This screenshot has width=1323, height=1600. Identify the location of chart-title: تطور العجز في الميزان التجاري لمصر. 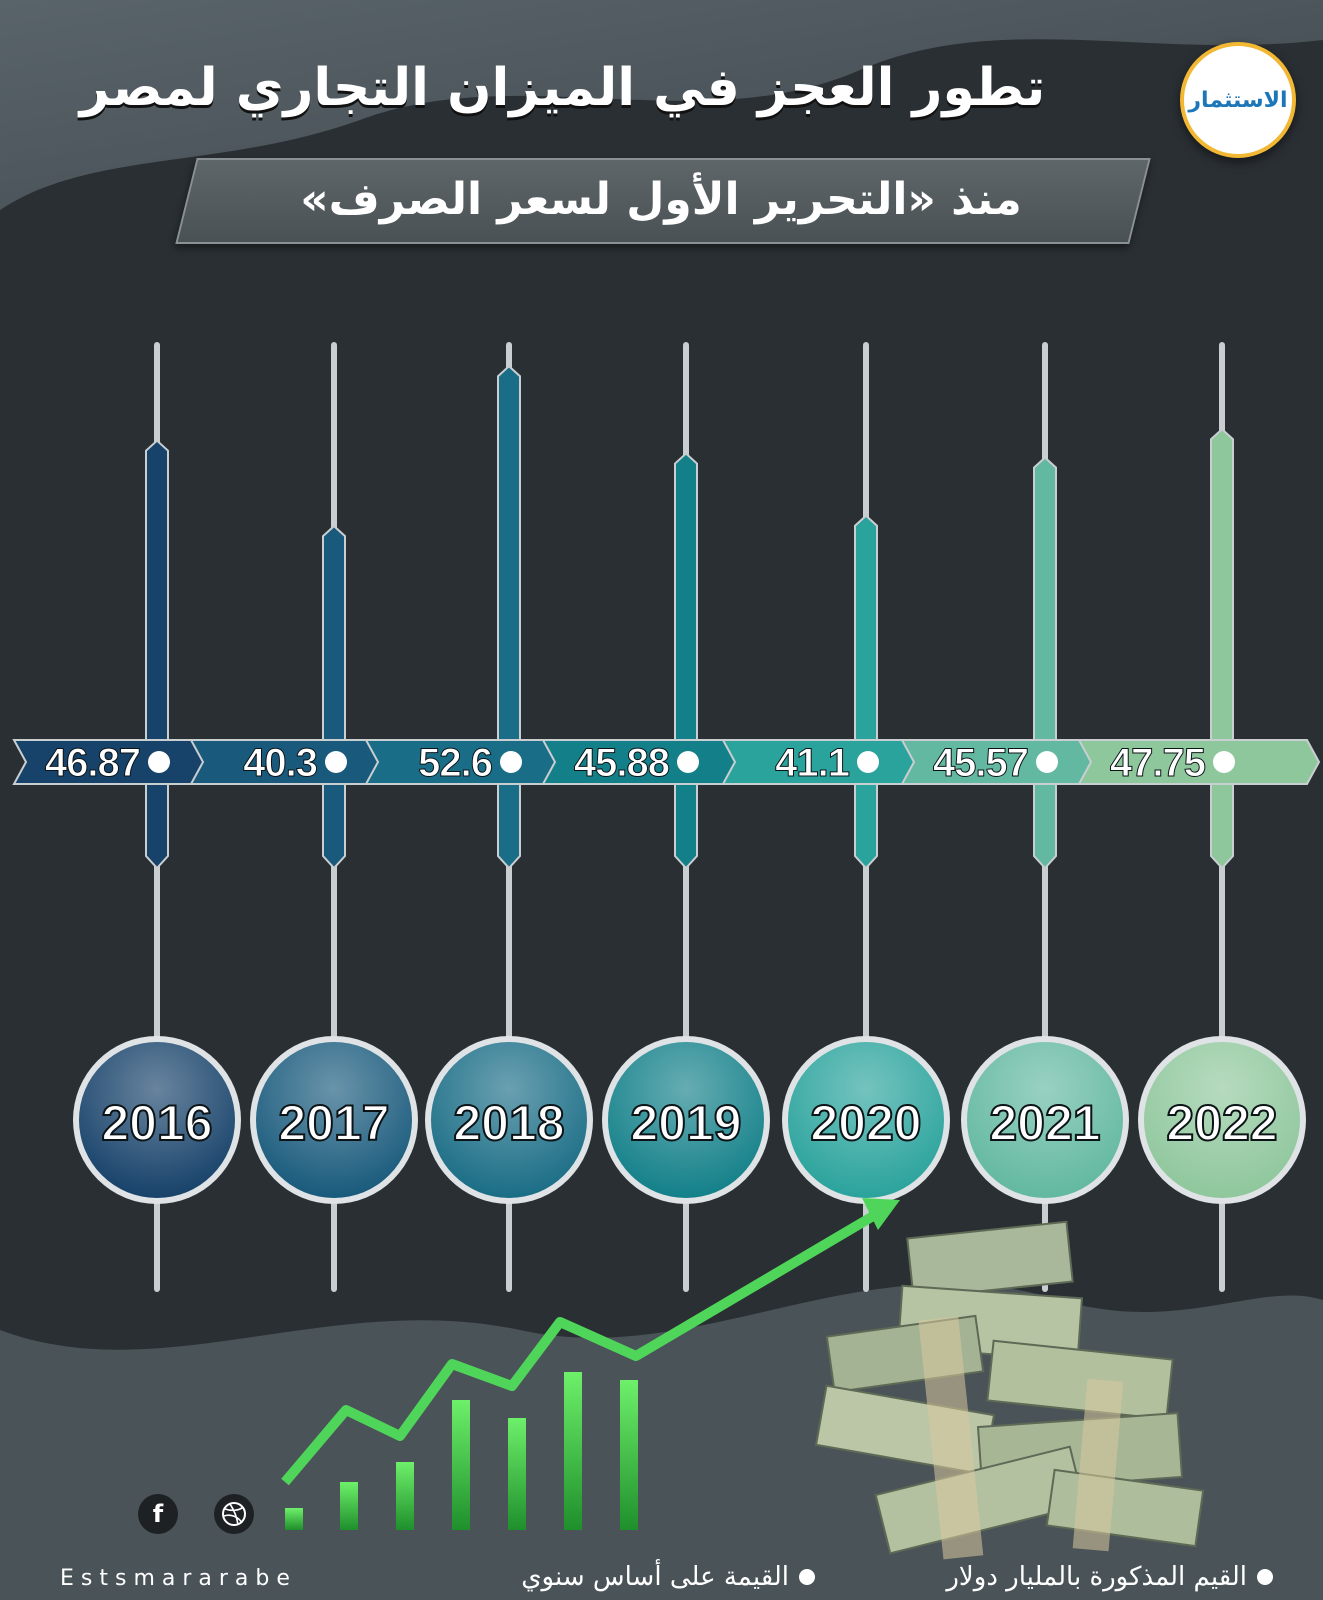
(562, 88).